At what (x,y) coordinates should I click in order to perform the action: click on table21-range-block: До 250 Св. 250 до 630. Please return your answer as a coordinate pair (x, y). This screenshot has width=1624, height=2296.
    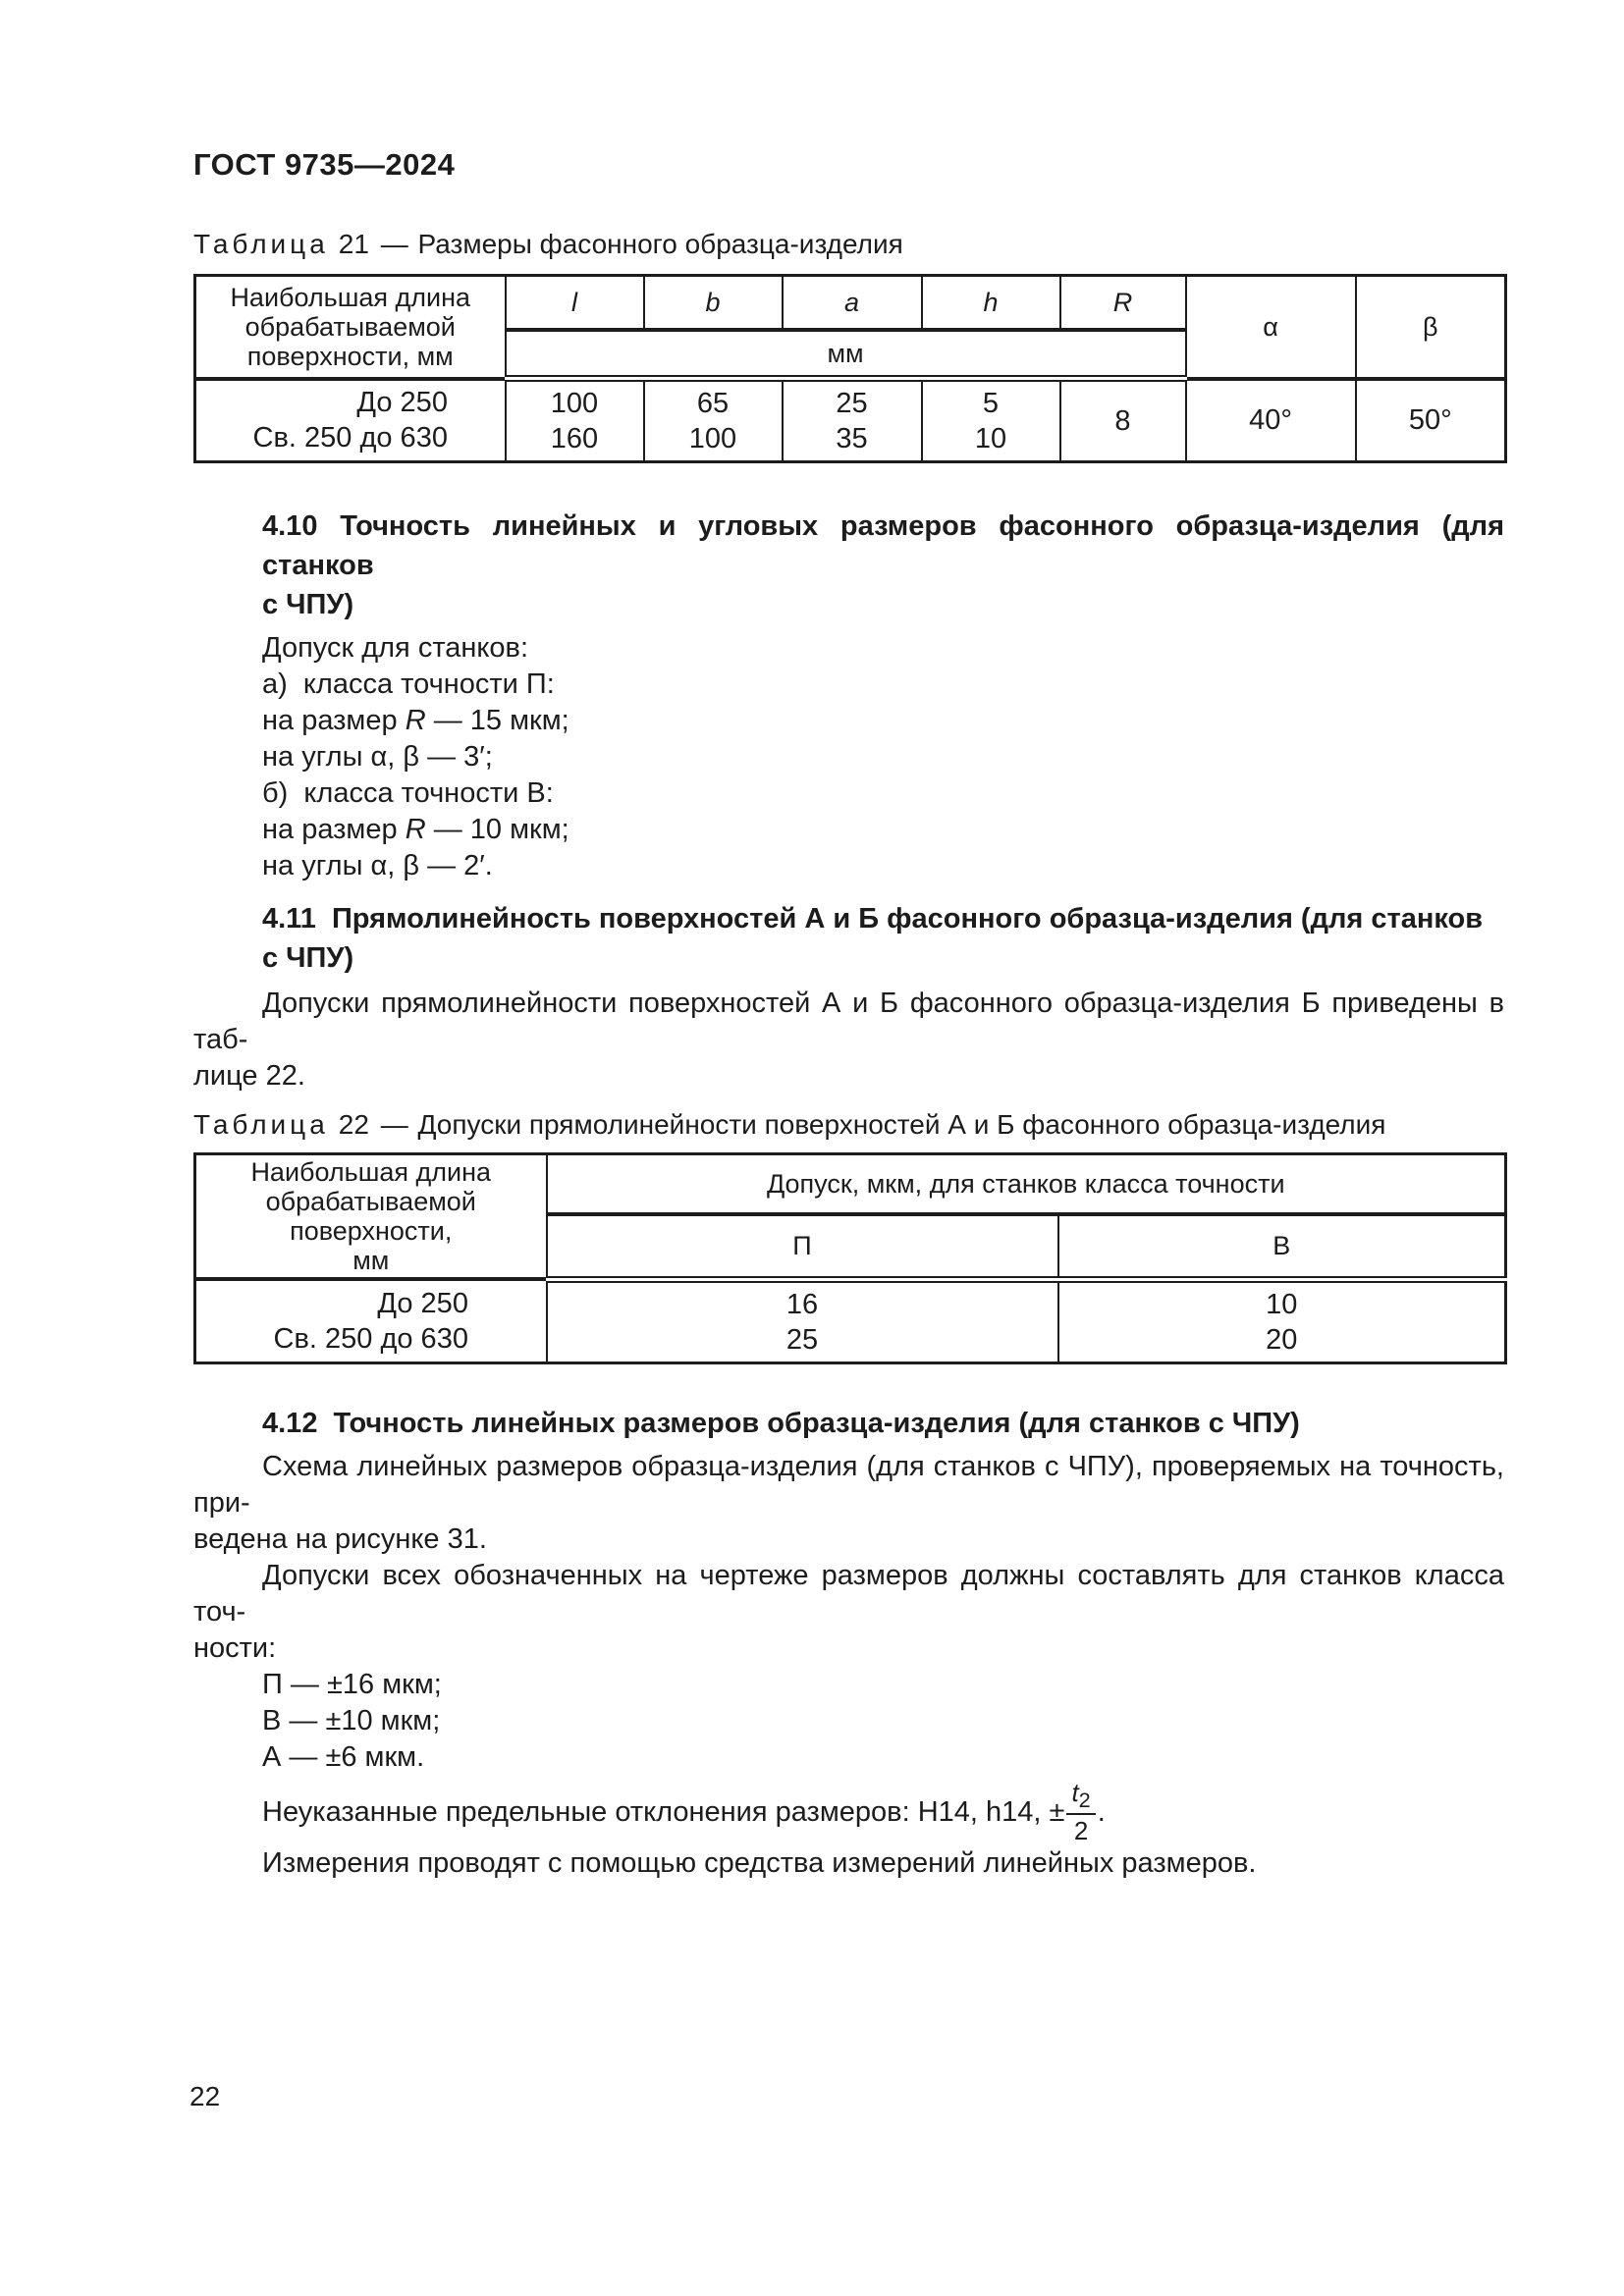
    Looking at the image, I should click on (350, 420).